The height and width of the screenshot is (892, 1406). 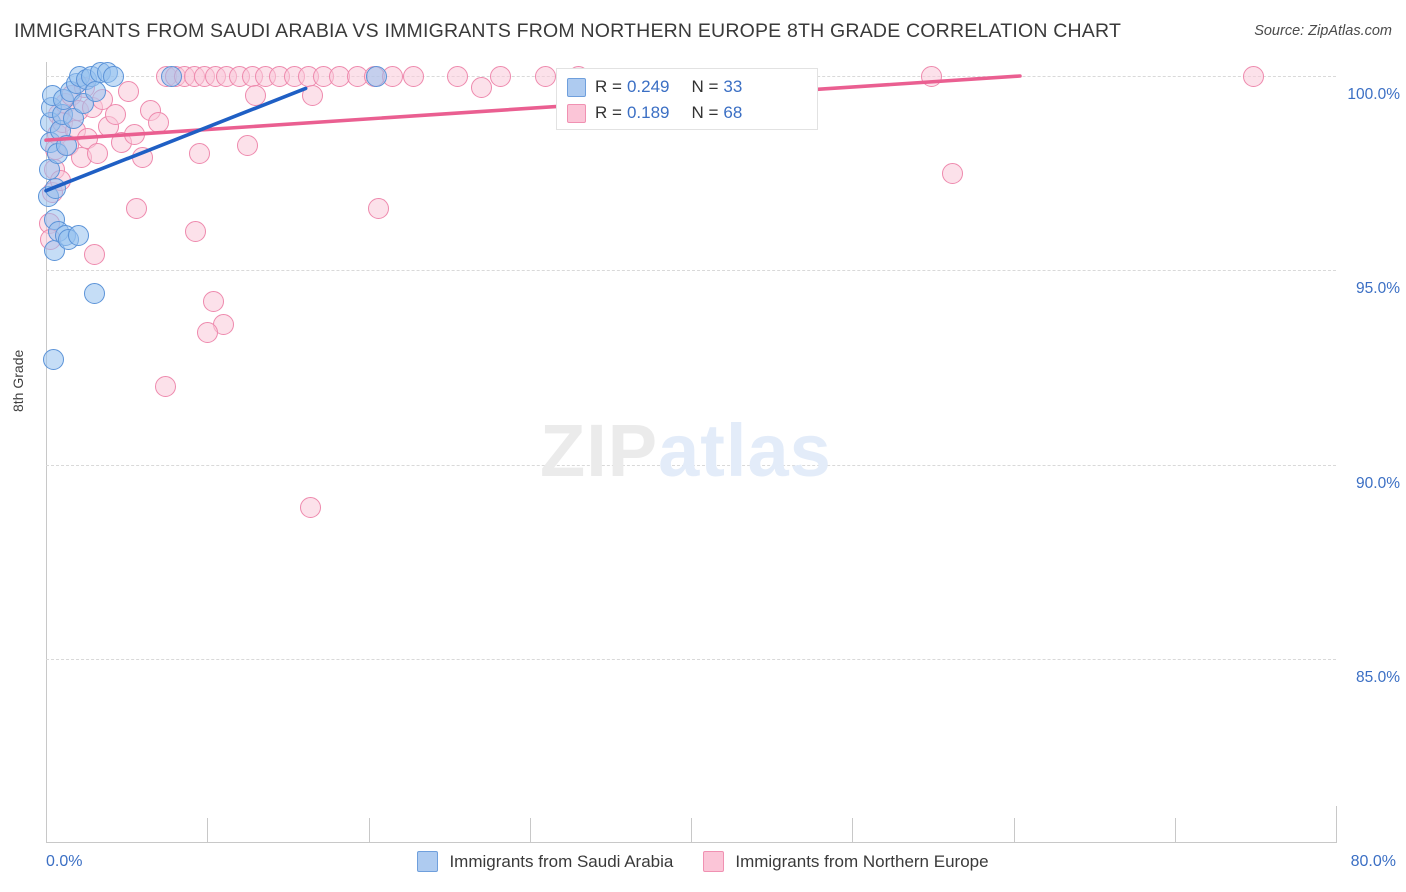 What do you see at coordinates (1373, 94) in the screenshot?
I see `y-tick-label-100.0: 100.0%` at bounding box center [1373, 94].